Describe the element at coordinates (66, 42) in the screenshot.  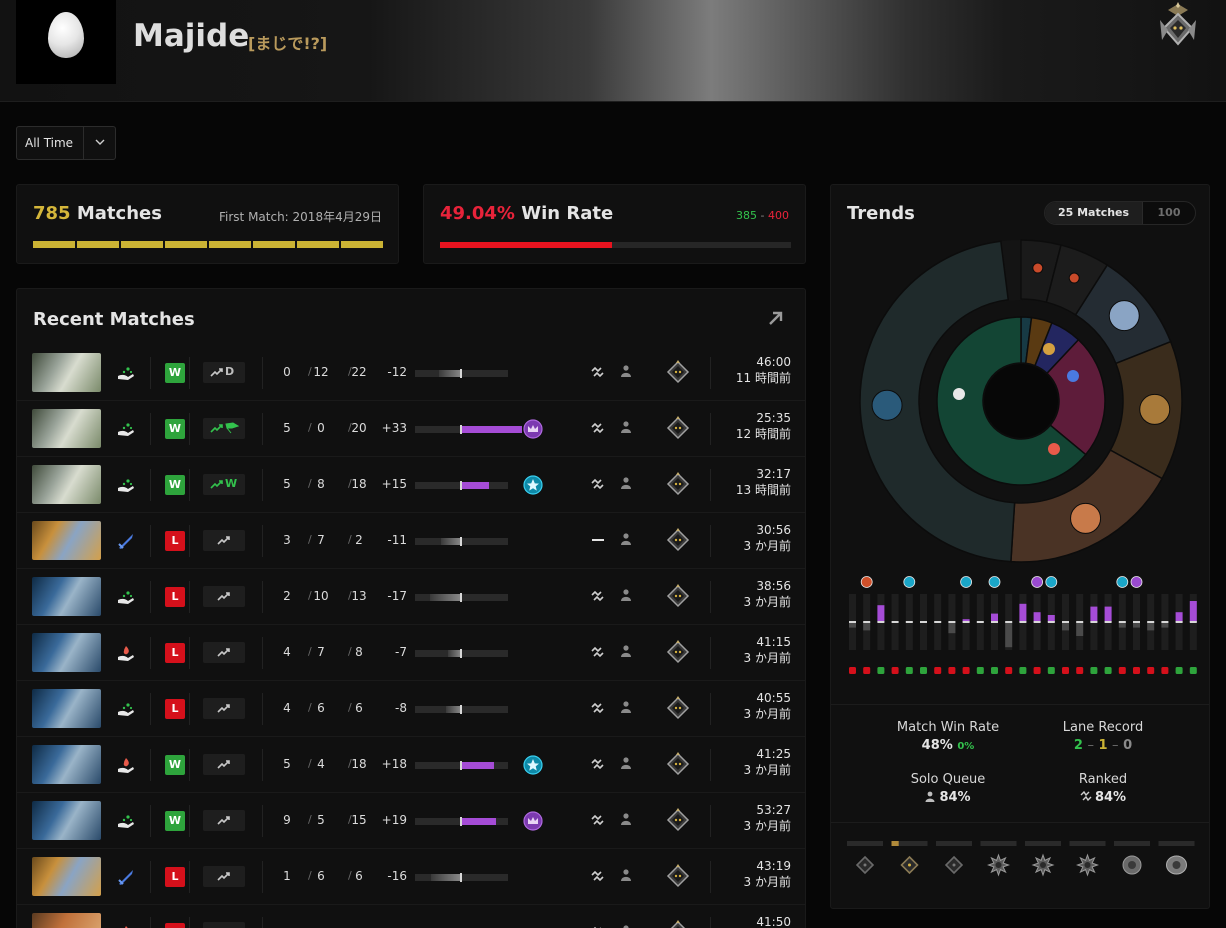
I see `avatar` at that location.